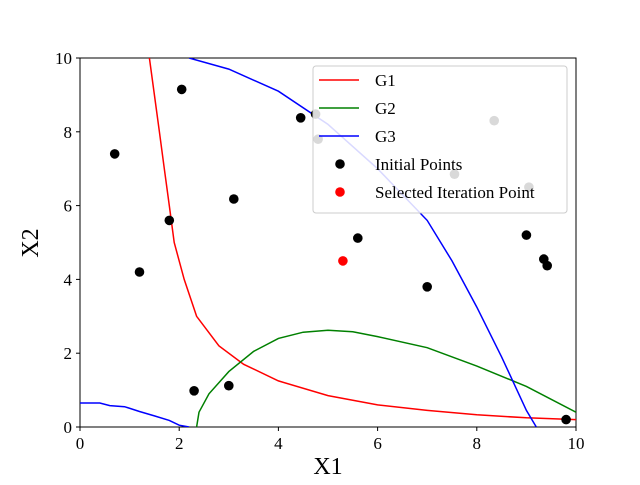 The width and height of the screenshot is (640, 485). Describe the element at coordinates (63, 58) in the screenshot. I see `y-tick-label: 10` at that location.